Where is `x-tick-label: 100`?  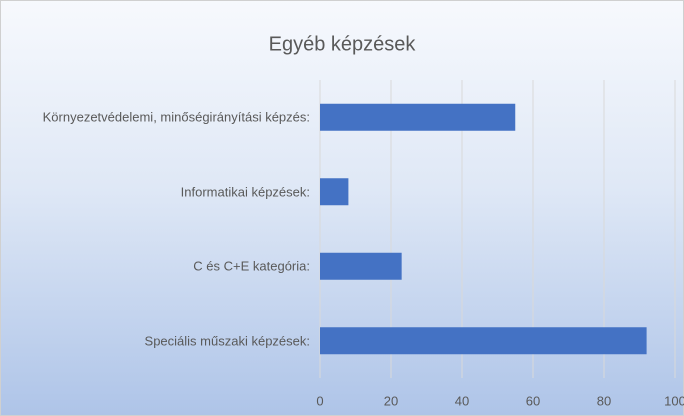 x-tick-label: 100 is located at coordinates (674, 400).